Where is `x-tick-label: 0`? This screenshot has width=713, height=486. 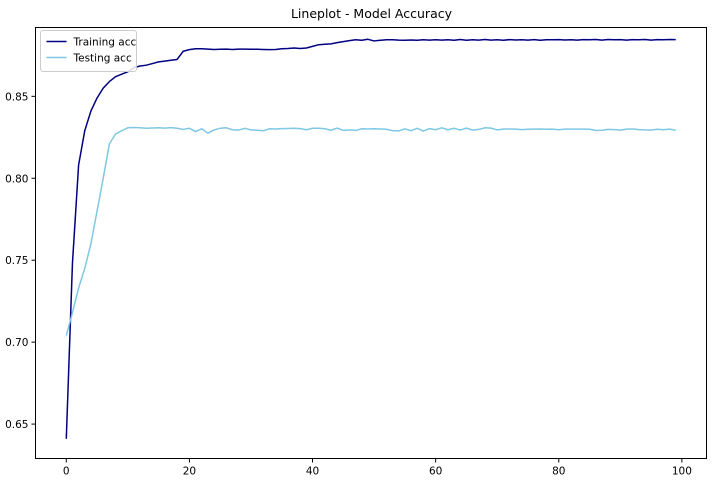 x-tick-label: 0 is located at coordinates (66, 472).